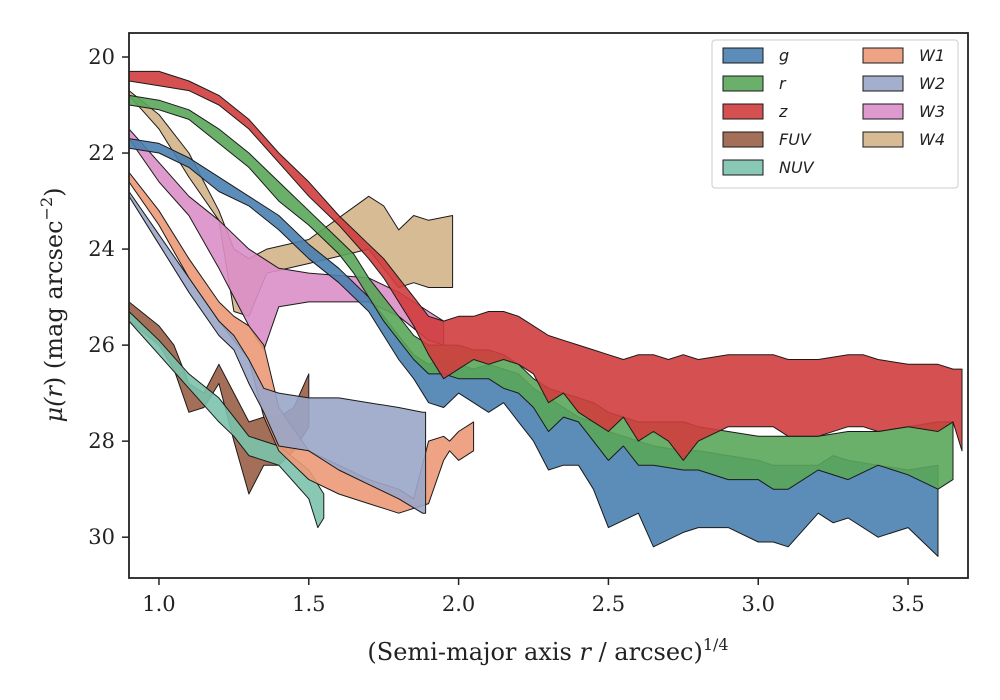 The width and height of the screenshot is (1000, 700). Describe the element at coordinates (783, 111) in the screenshot. I see `legend-label-z: z` at that location.